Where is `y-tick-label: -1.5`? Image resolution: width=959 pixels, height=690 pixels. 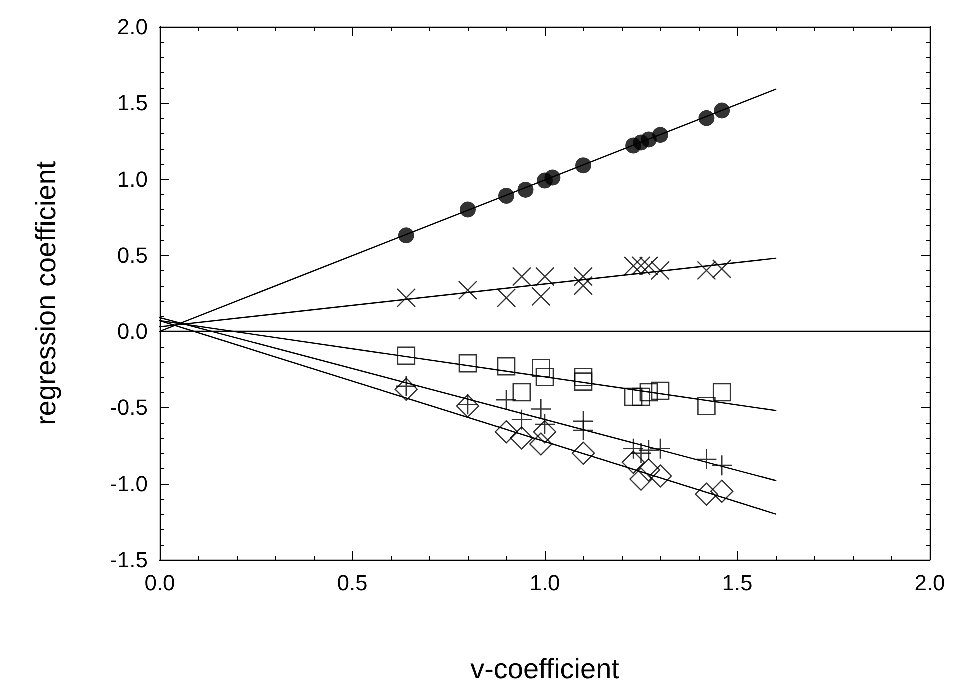
y-tick-label: -1.5 is located at coordinates (129, 560).